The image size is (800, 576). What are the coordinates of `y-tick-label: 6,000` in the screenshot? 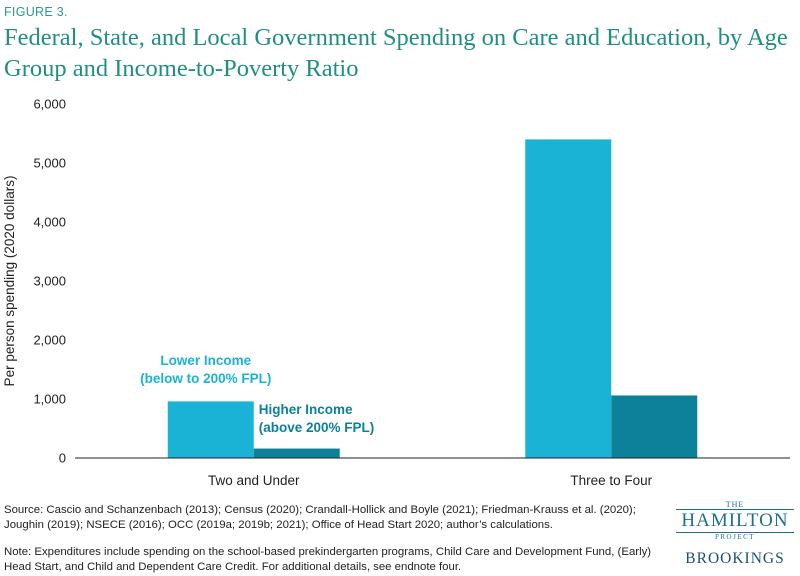 It's located at (49, 104).